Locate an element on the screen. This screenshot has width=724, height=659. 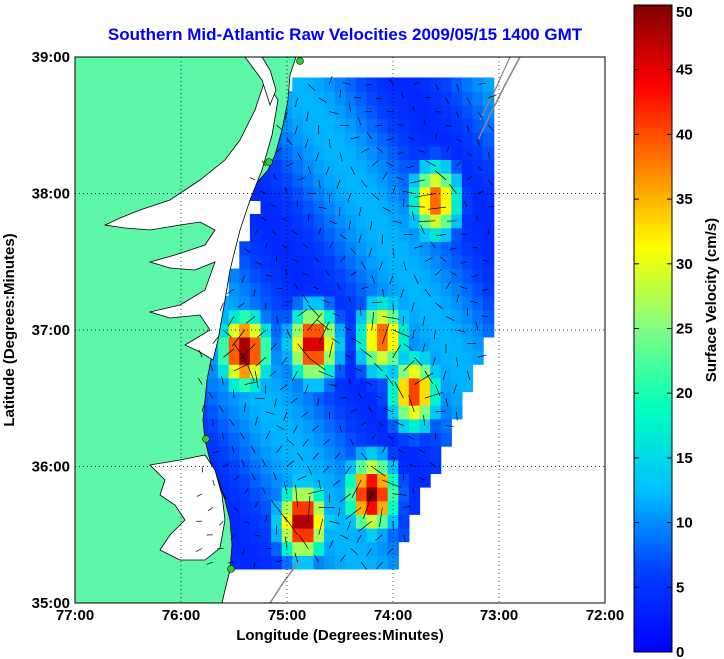
hfr-station is located at coordinates (300, 61).